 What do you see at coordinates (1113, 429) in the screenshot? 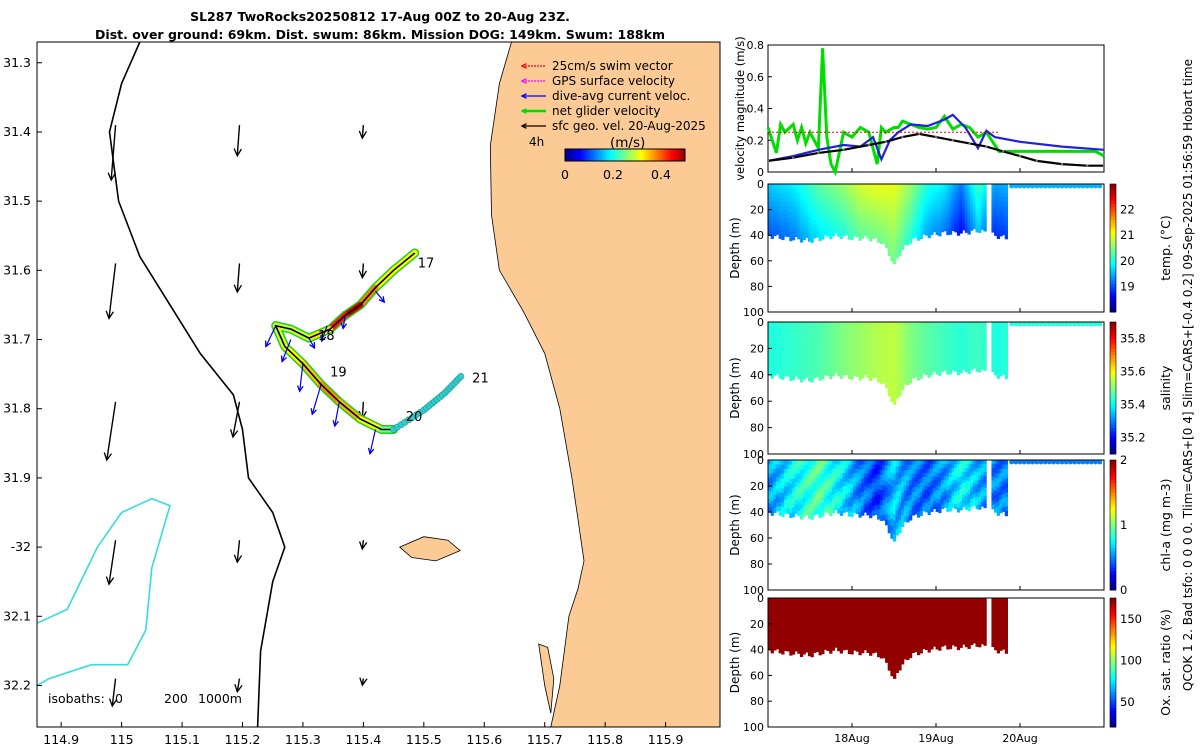
I see `section-colorbar-cell` at bounding box center [1113, 429].